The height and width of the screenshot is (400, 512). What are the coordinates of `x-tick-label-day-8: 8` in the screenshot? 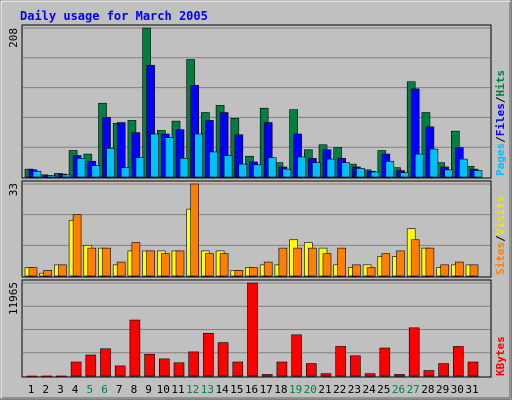 It's located at (134, 389).